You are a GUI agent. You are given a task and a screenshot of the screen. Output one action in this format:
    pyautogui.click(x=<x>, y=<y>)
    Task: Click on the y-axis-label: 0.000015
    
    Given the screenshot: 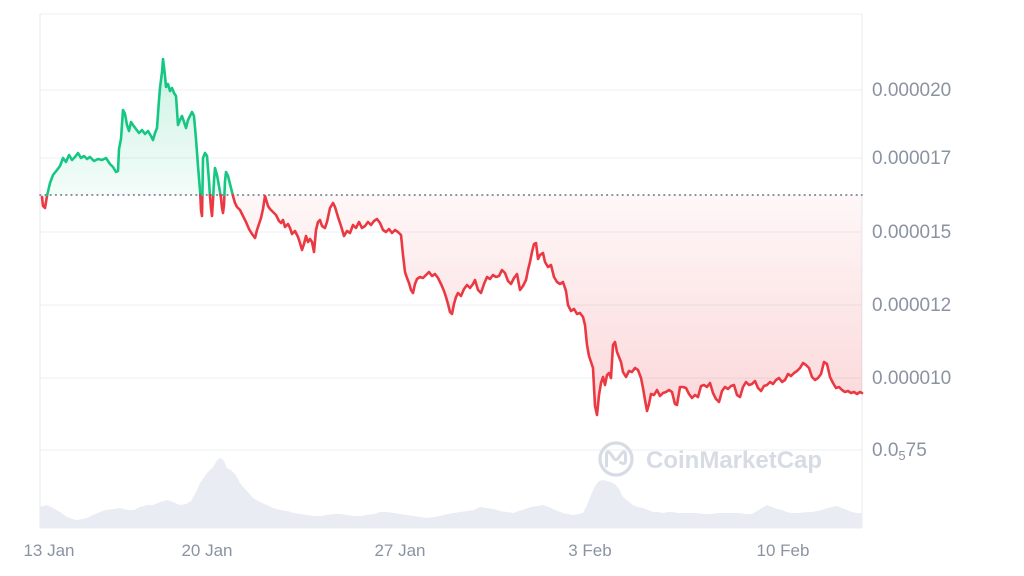 What is the action you would take?
    pyautogui.click(x=911, y=232)
    